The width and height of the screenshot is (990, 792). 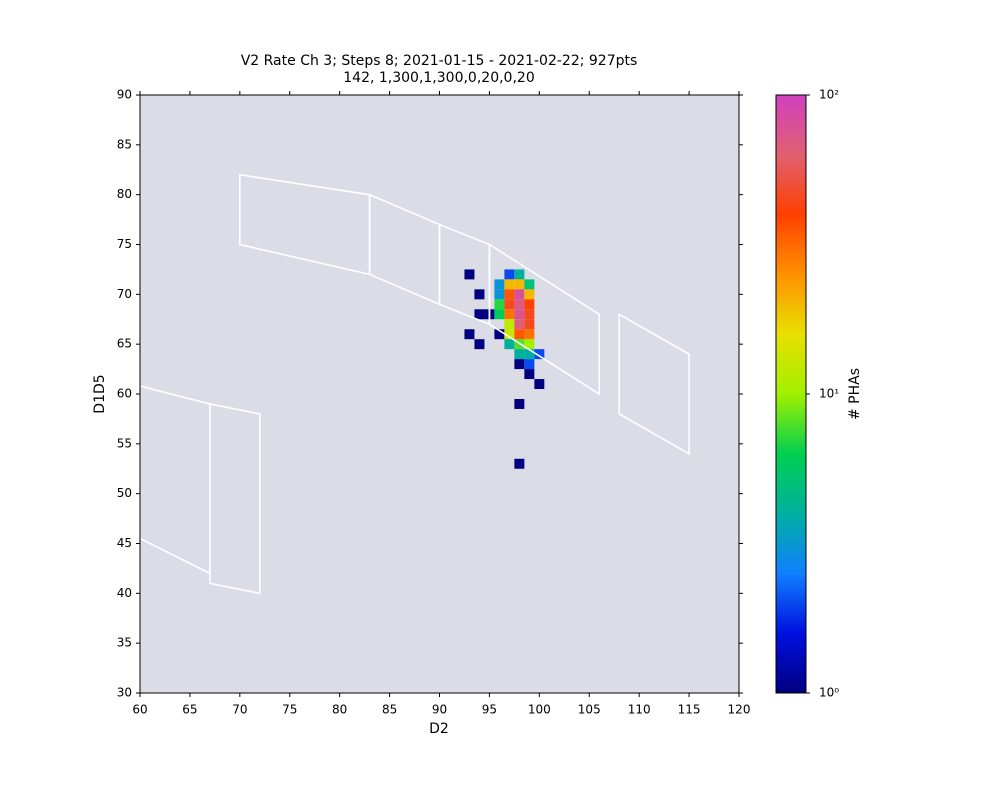 I want to click on colorbar-tick-label: 10⁰, so click(x=829, y=693).